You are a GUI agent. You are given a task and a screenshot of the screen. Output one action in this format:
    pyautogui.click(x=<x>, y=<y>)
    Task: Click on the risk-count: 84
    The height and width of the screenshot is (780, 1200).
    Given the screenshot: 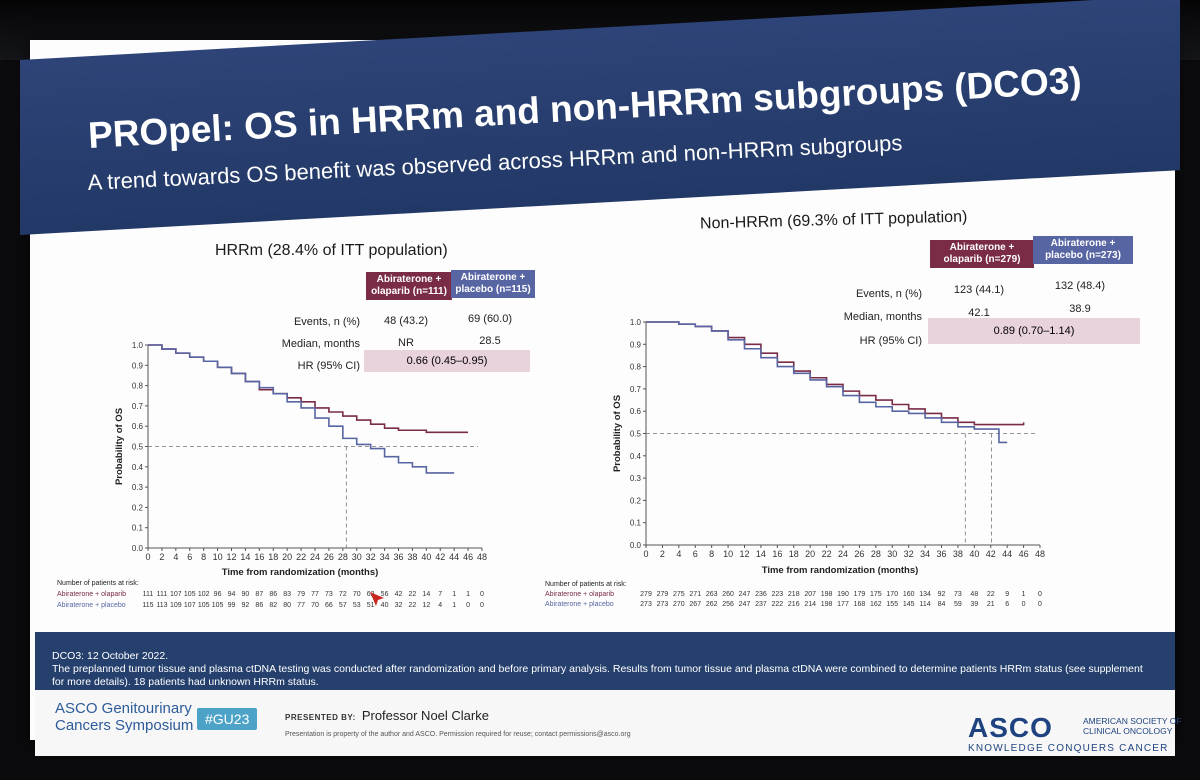 What is the action you would take?
    pyautogui.click(x=942, y=604)
    